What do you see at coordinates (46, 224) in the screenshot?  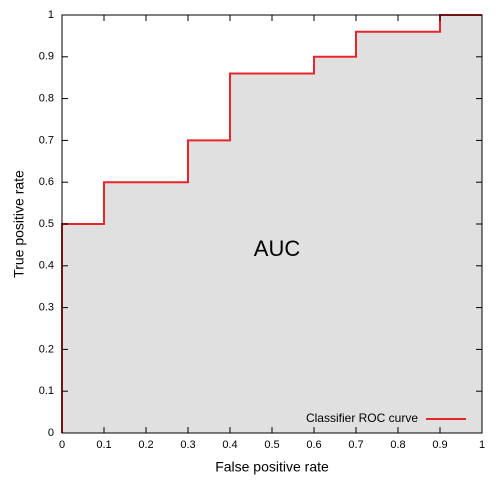 I see `y-tick-label: 0.5` at bounding box center [46, 224].